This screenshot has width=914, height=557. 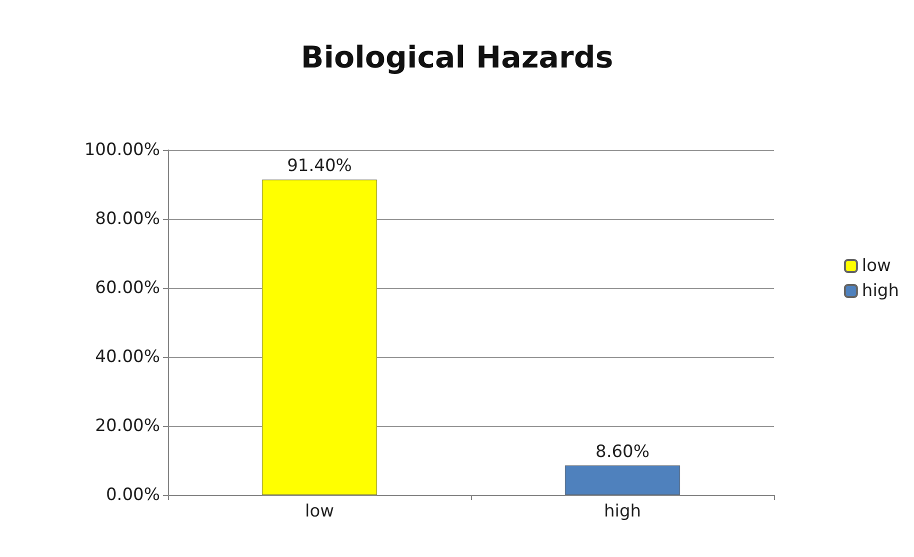 I want to click on legend-label: low, so click(x=877, y=266).